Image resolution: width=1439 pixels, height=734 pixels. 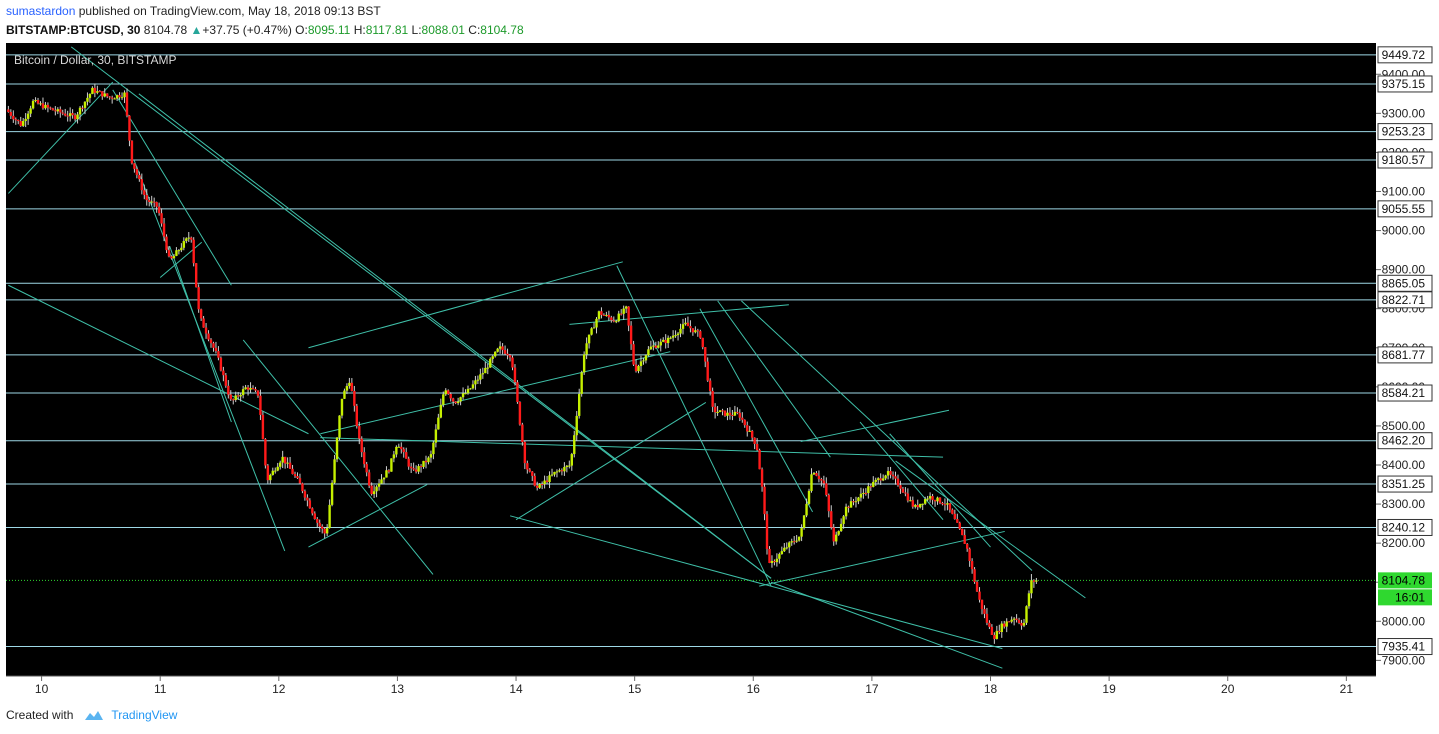 I want to click on level-label: 9449.72, so click(x=1404, y=55).